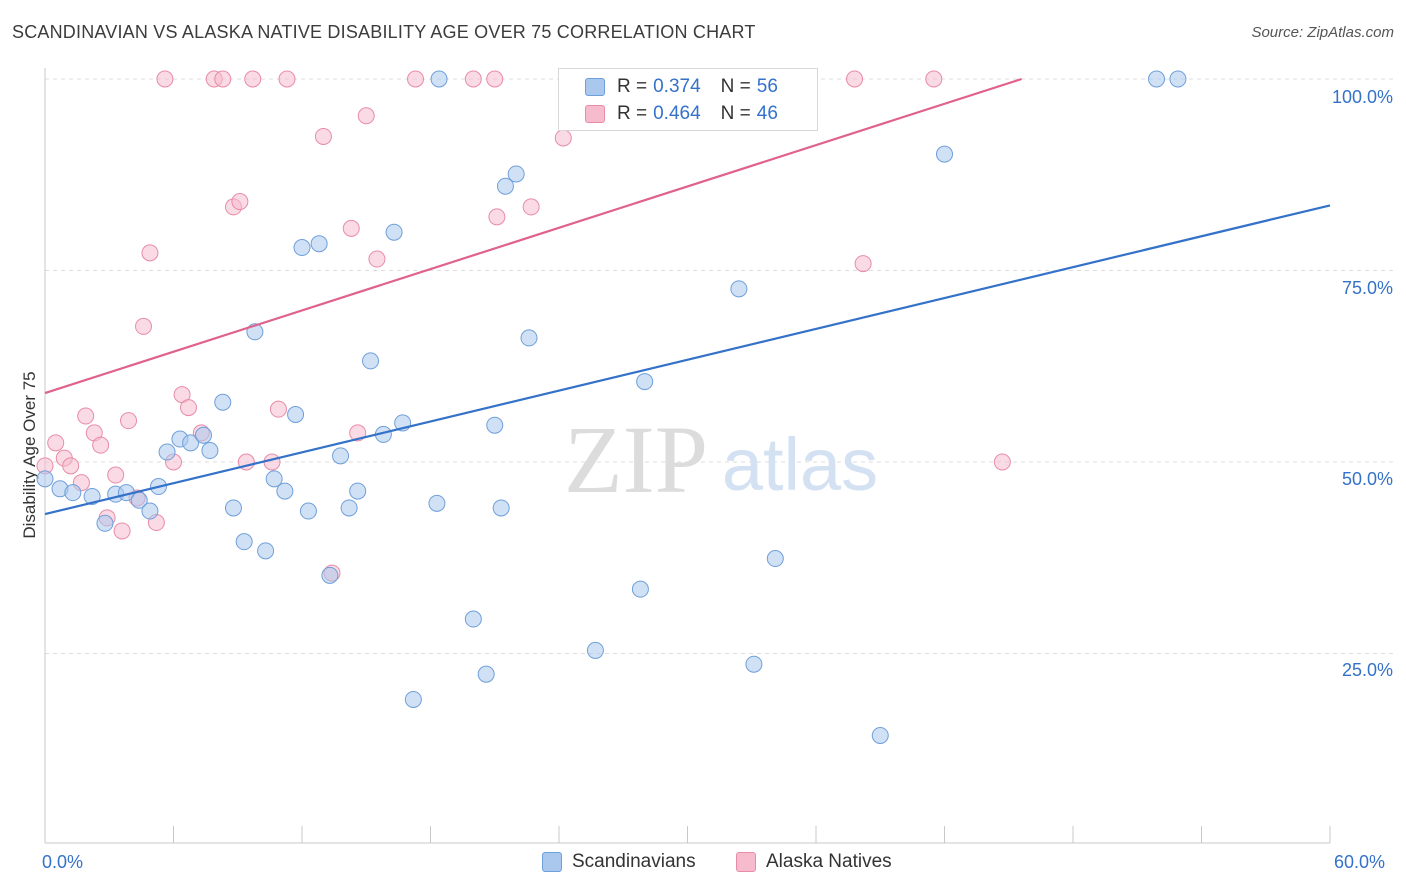 The image size is (1406, 892). Describe the element at coordinates (636, 459) in the screenshot. I see `watermark-zip: ZIP` at that location.